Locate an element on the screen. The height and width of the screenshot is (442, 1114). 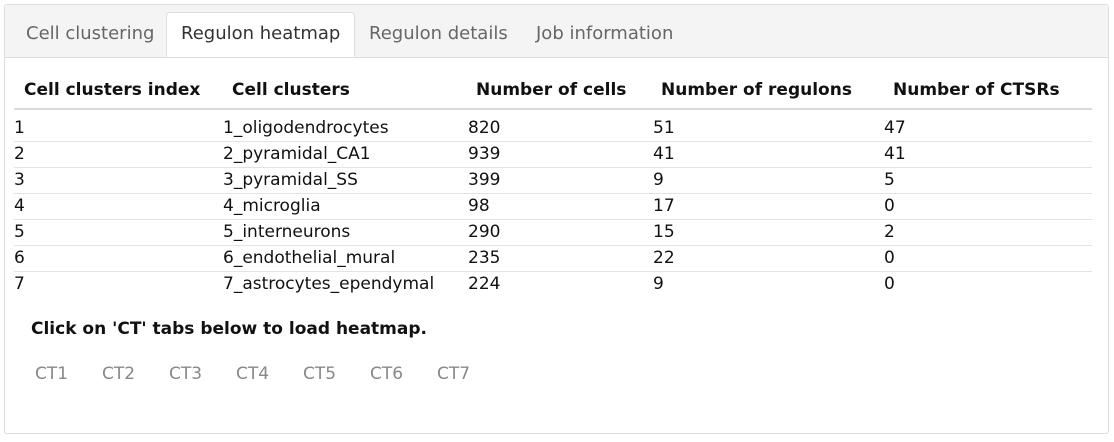
table-cell: 4_microglia is located at coordinates (272, 206).